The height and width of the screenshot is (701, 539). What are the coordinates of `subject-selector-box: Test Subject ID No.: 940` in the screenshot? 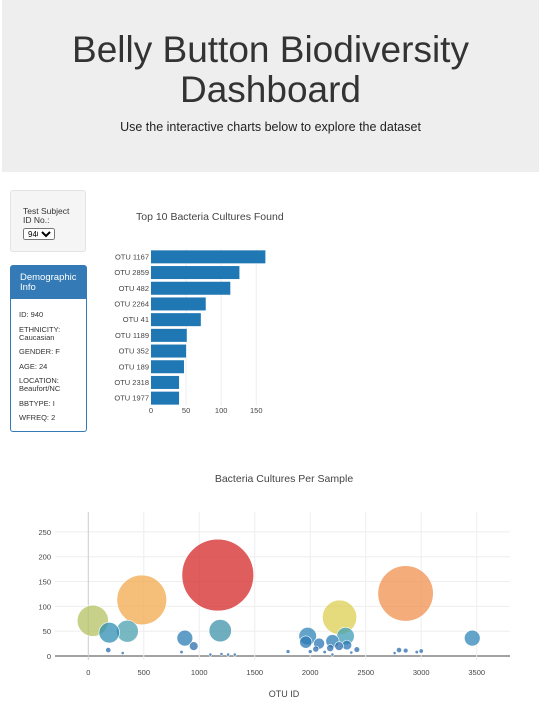 It's located at (48, 221).